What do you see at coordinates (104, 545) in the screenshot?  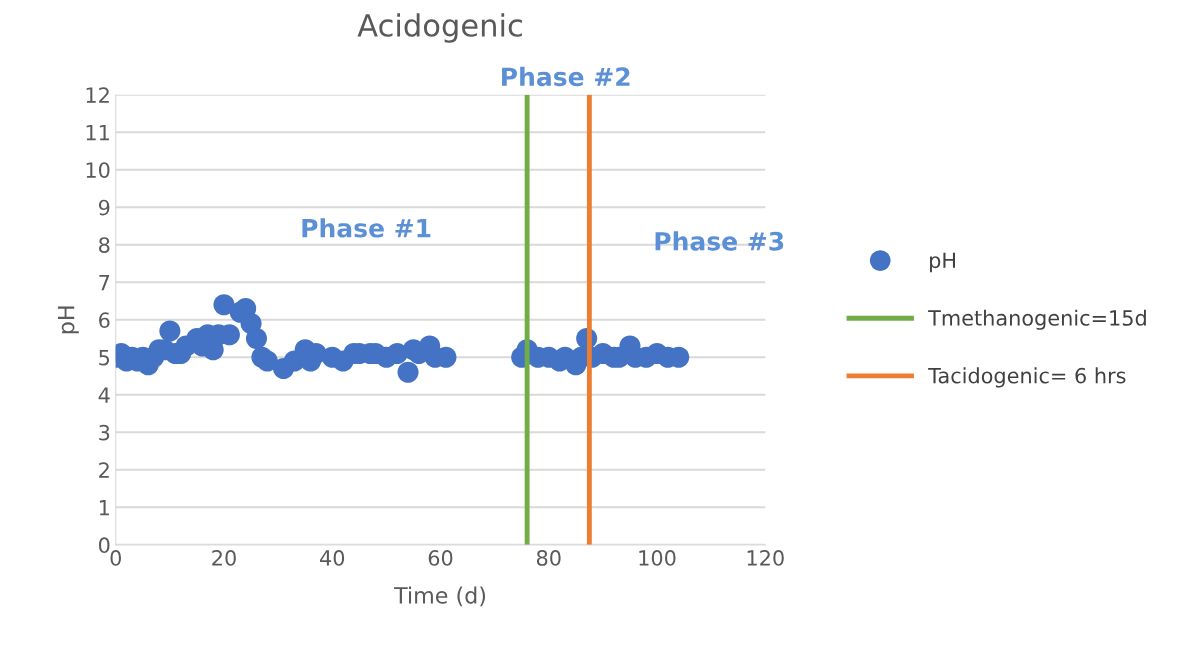 I see `y-tick-label: 0` at bounding box center [104, 545].